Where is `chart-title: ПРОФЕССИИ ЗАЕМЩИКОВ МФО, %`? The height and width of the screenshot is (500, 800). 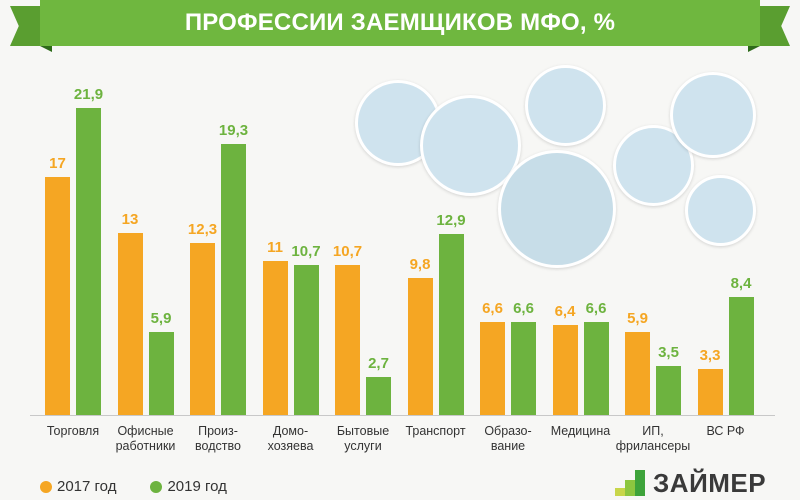 chart-title: ПРОФЕССИИ ЗАЕМЩИКОВ МФО, % is located at coordinates (400, 22).